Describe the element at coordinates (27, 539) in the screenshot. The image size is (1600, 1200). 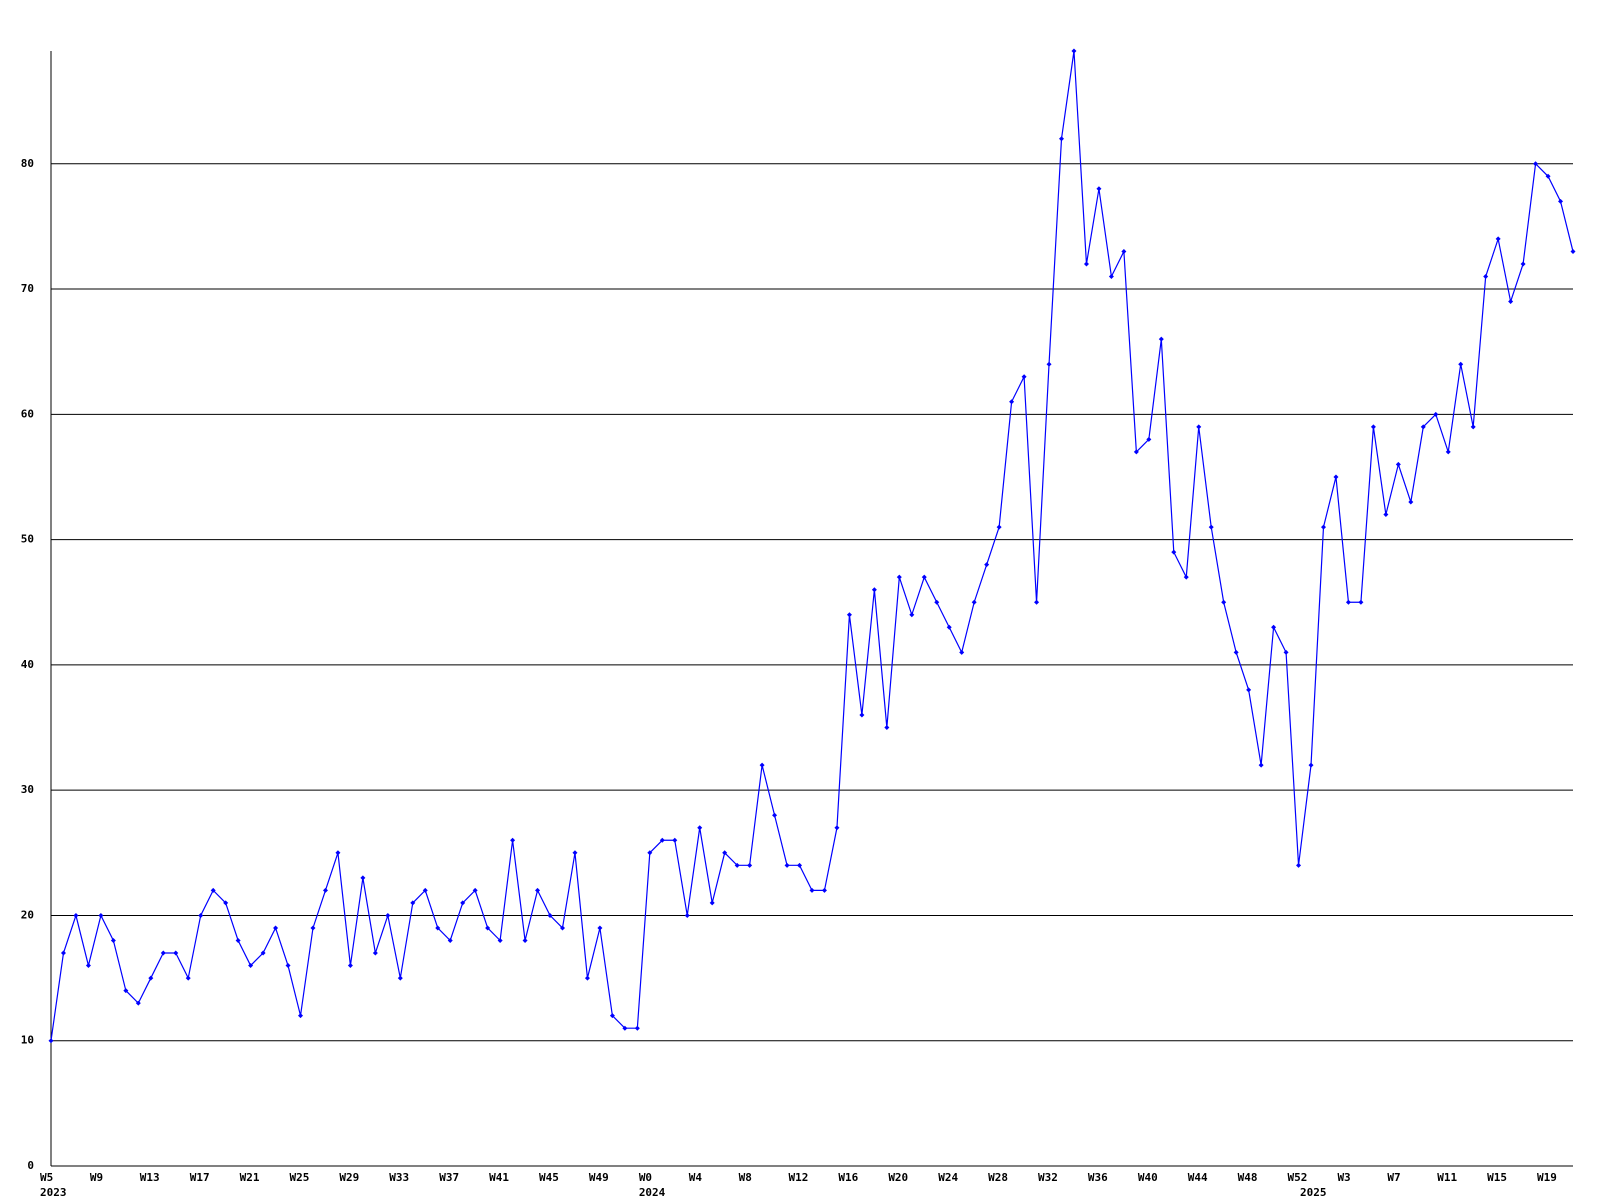
I see `y-tick-label: 50` at that location.